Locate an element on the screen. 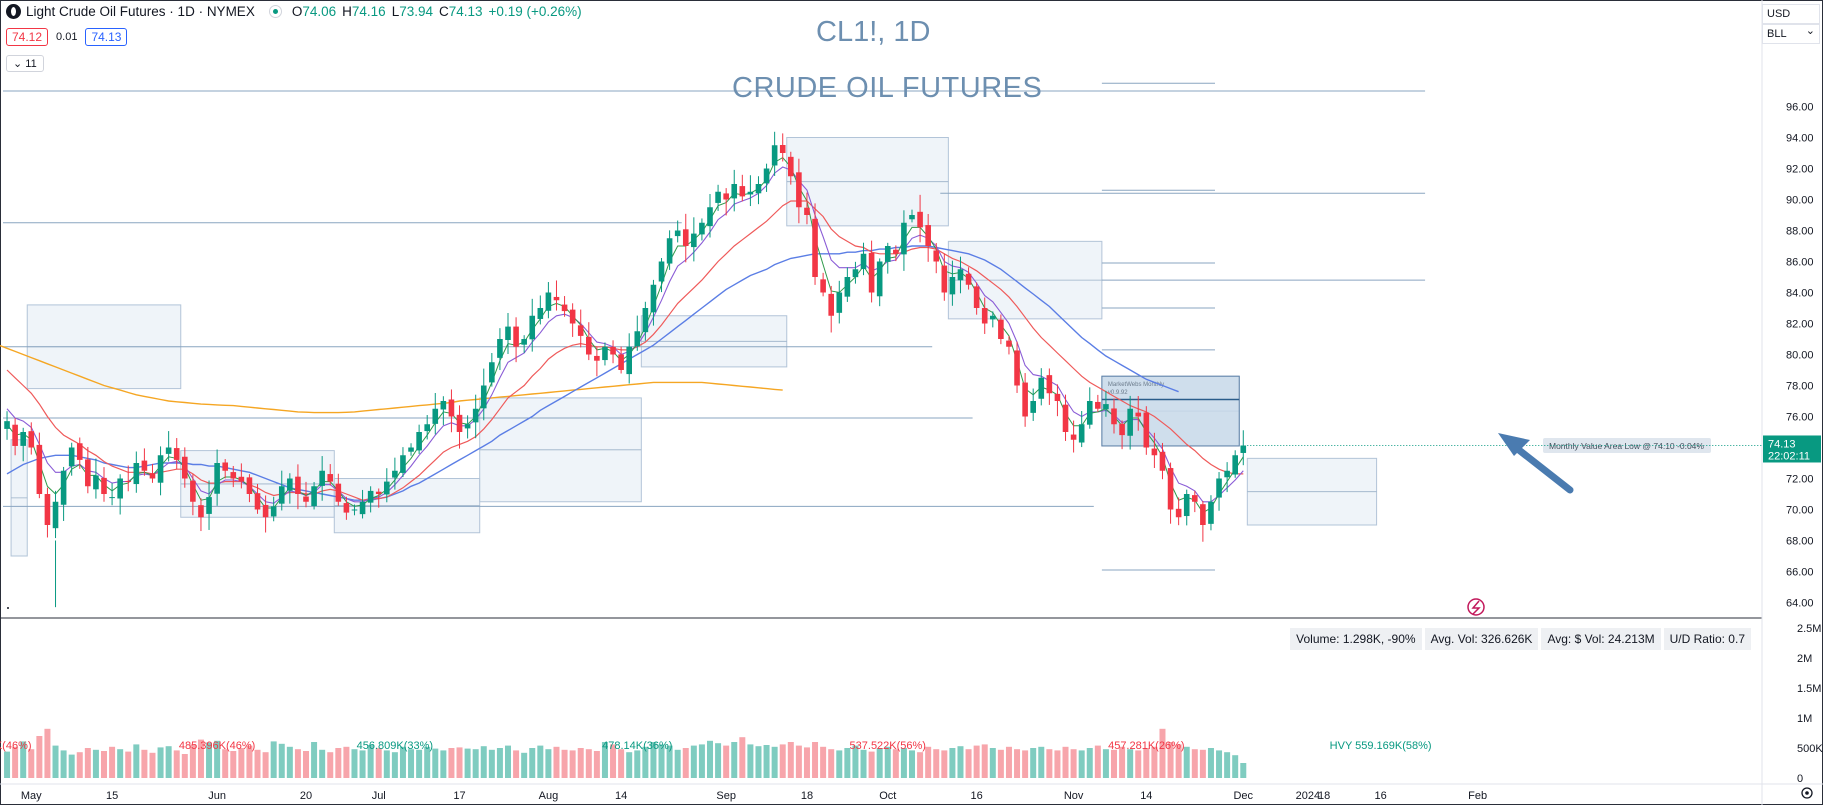  currency-unit-menu: USD BLL is located at coordinates (1791, 24).